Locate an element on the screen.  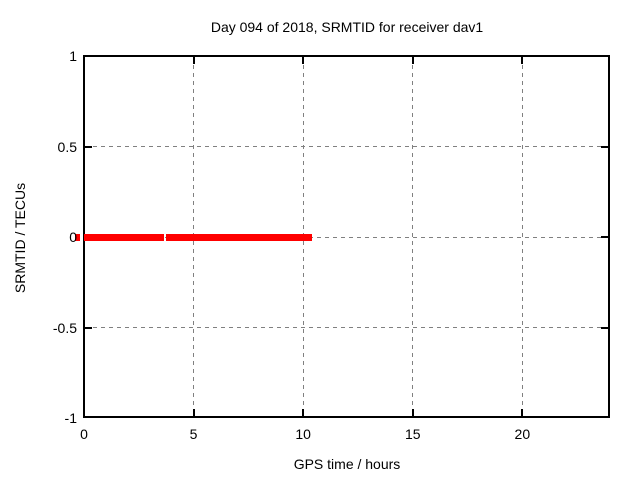
x-tick-label: 5 is located at coordinates (193, 434).